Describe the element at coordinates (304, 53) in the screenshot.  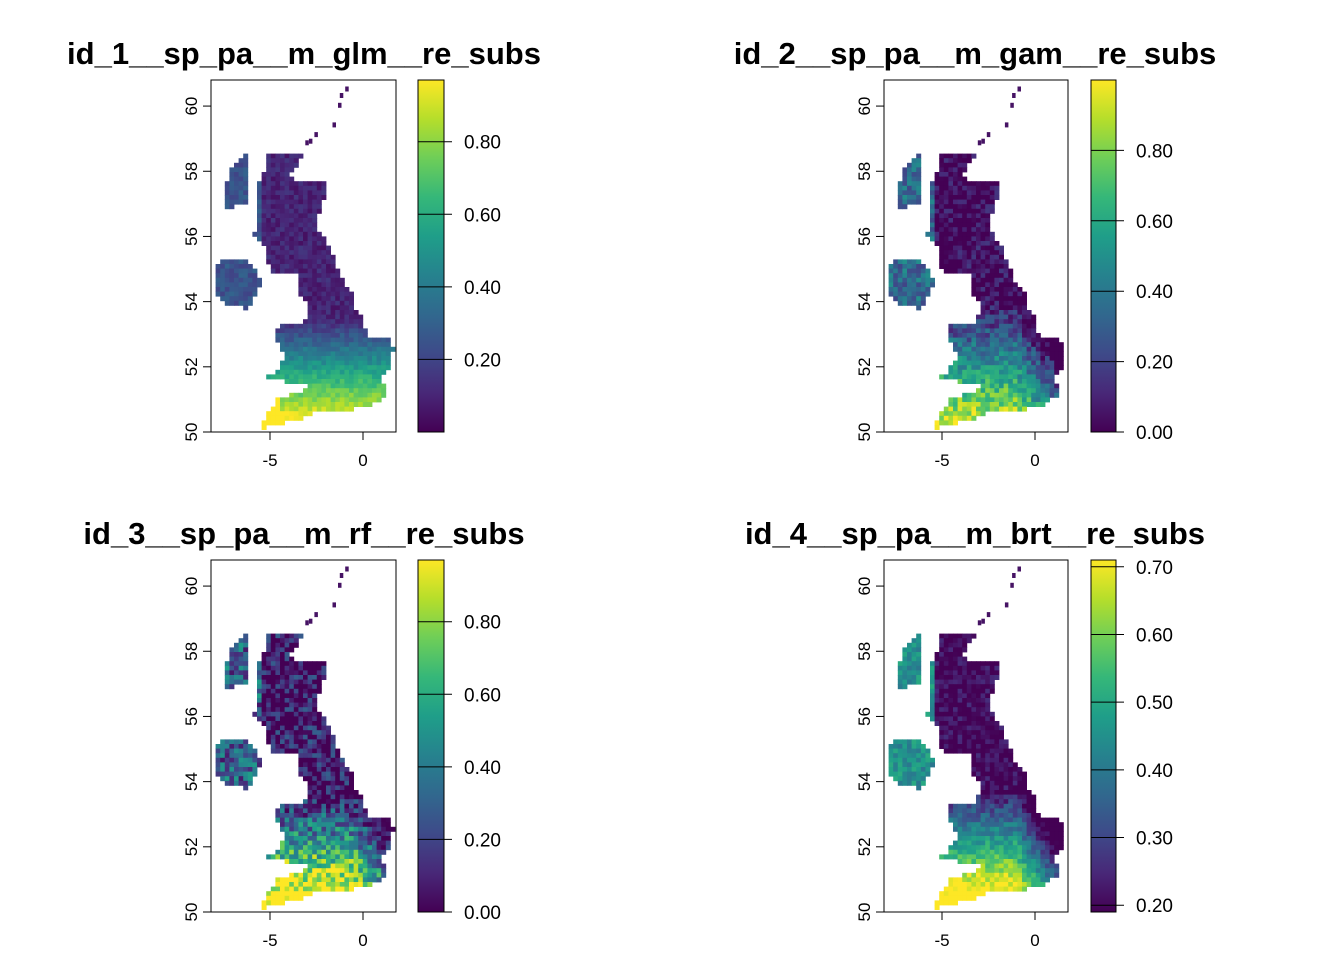
I see `panel-title: id_1__sp_pa__m_glm__re_subs` at that location.